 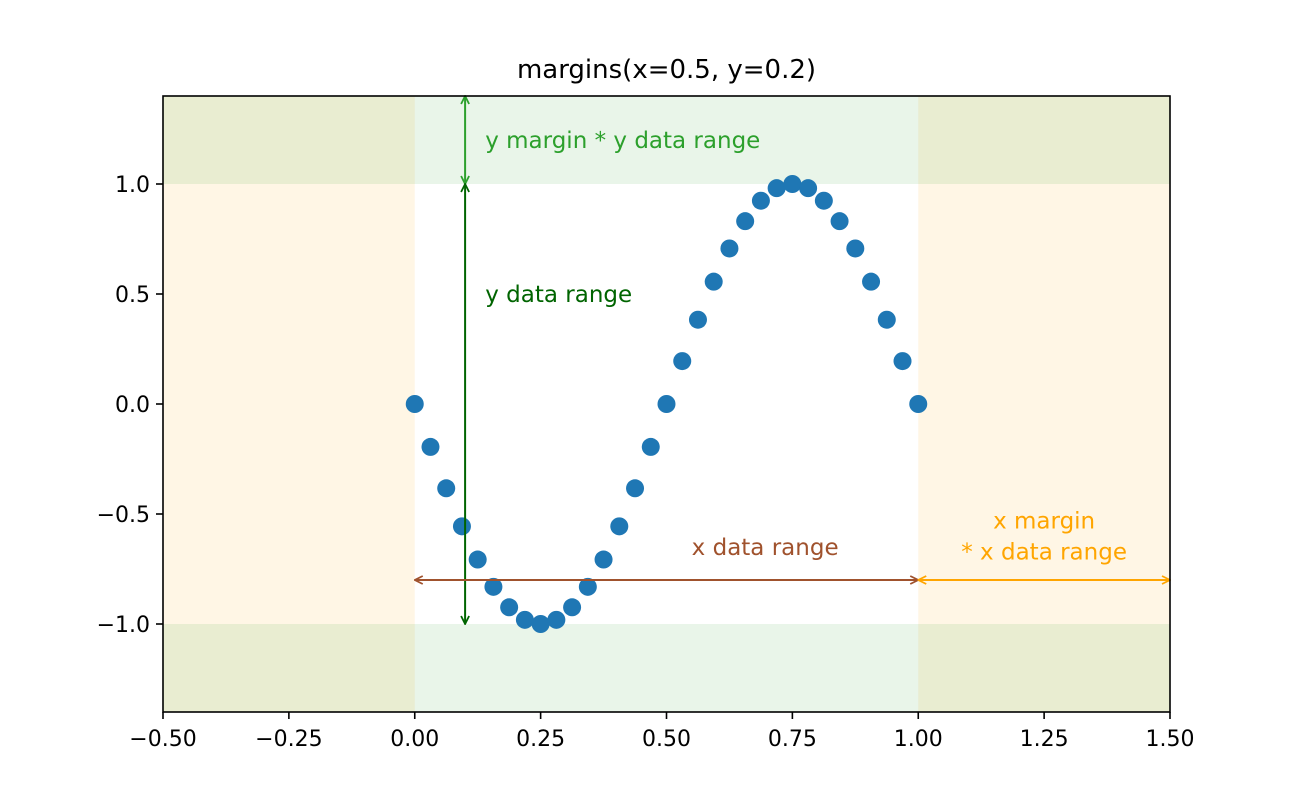 I want to click on y-tick-label: −1.0, so click(x=123, y=625).